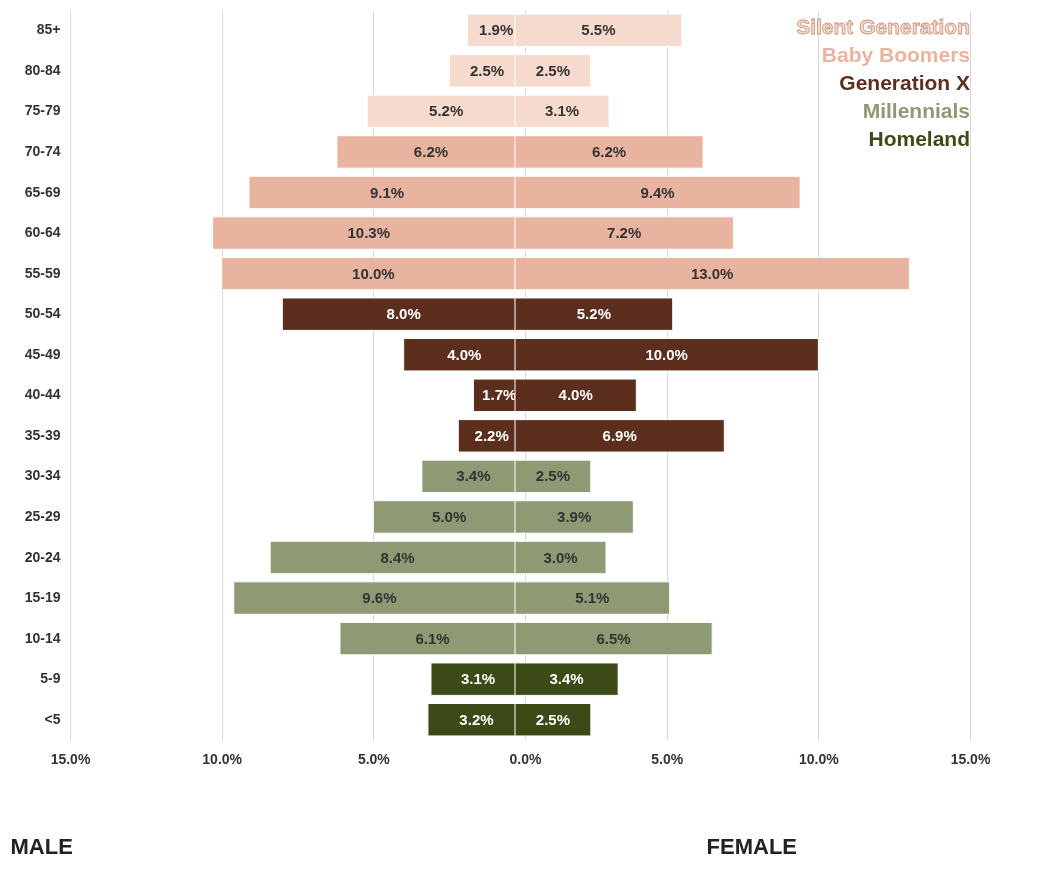  I want to click on data-label: 3.0%, so click(560, 557).